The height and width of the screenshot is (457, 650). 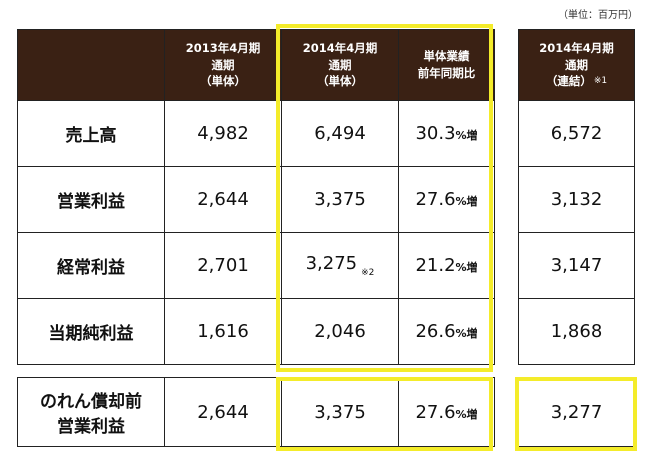 I want to click on pct-value: 30.3, so click(x=435, y=133).